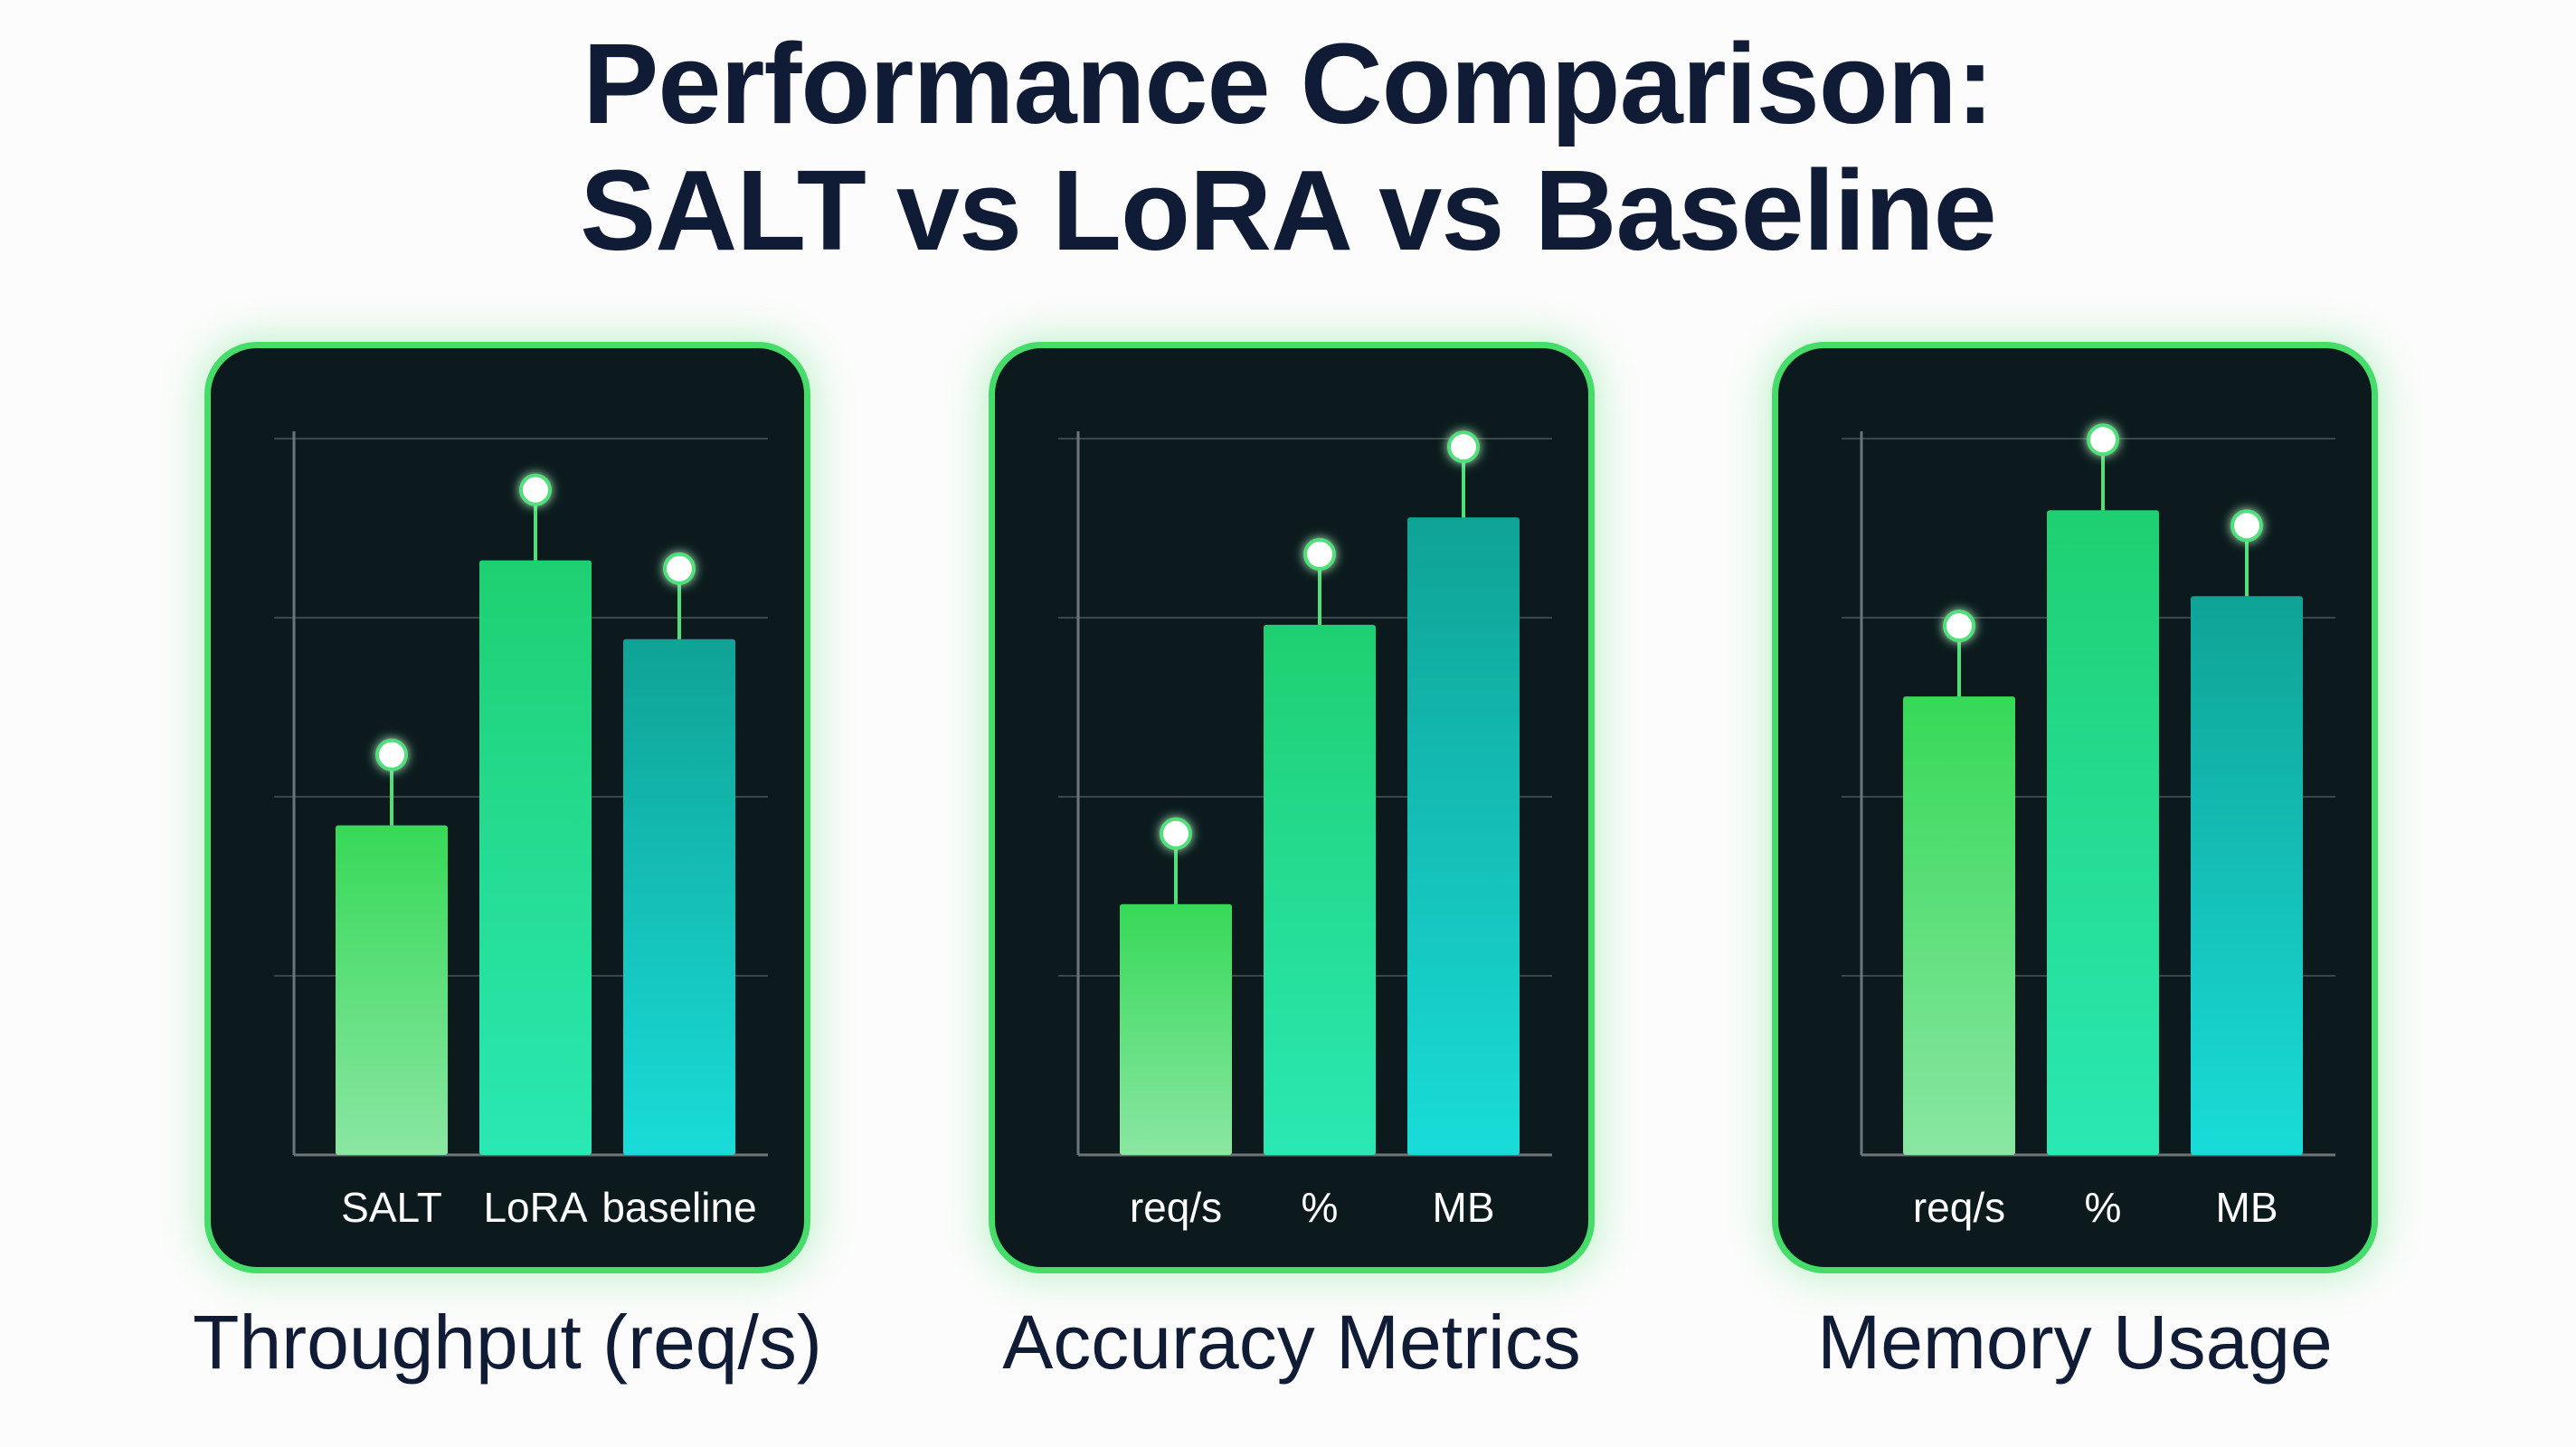 The width and height of the screenshot is (2576, 1447). What do you see at coordinates (1288, 83) in the screenshot?
I see `chart-title-line-1: Performance Comparison:` at bounding box center [1288, 83].